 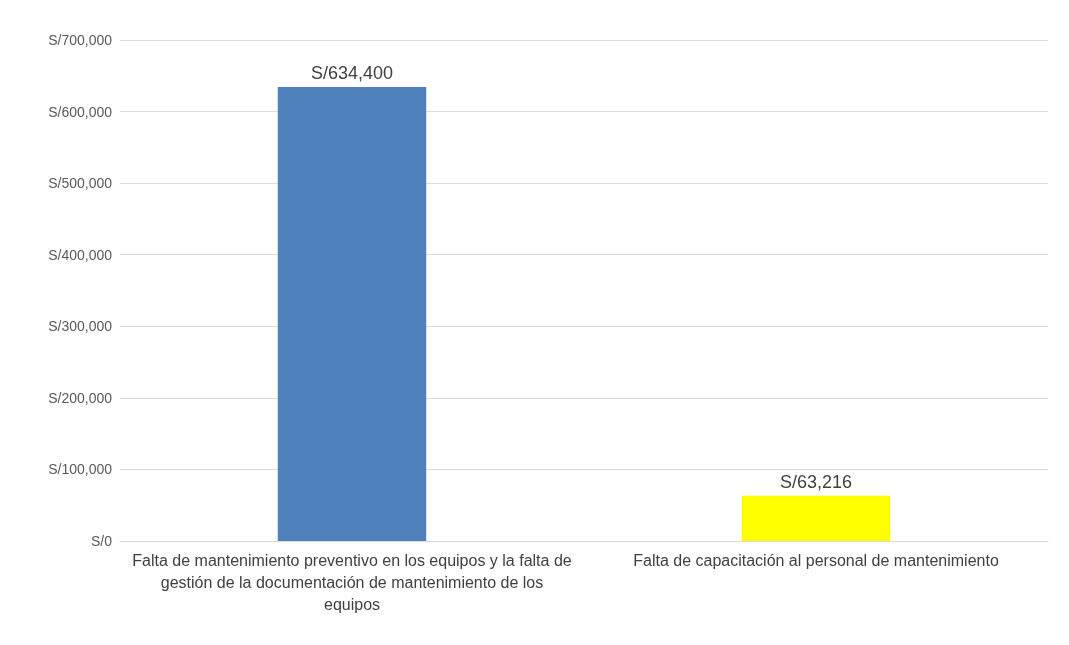 I want to click on data-label: S/63,216, so click(x=816, y=481).